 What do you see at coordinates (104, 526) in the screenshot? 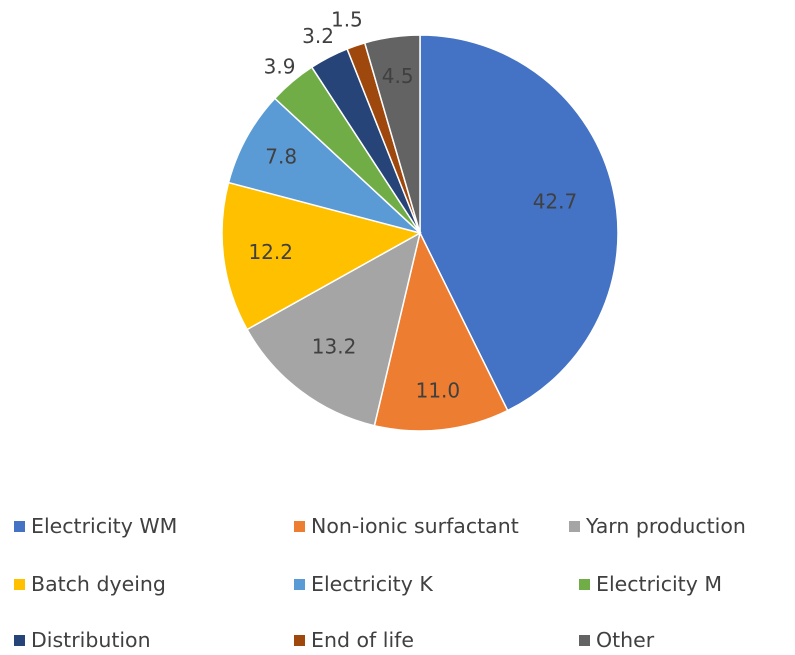
I see `legend-label: Electricity WM` at bounding box center [104, 526].